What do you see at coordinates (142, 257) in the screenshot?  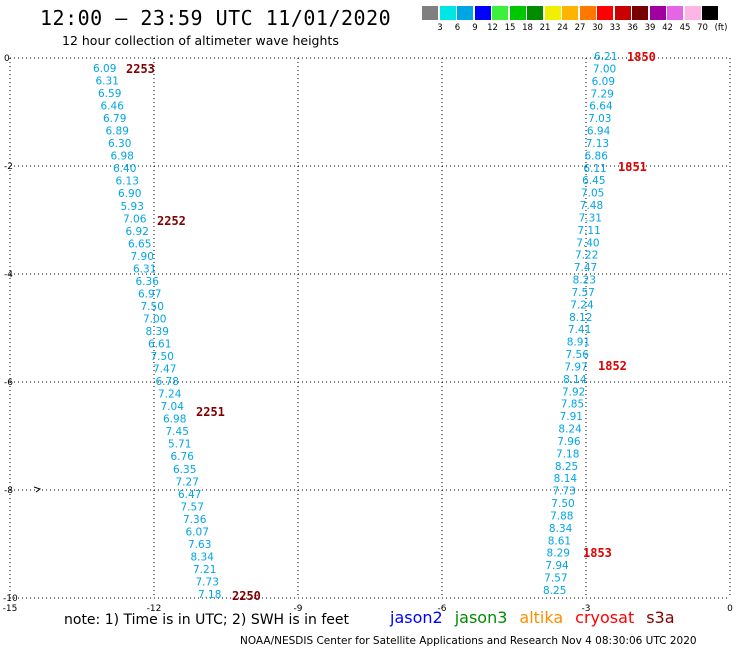 I see `swh-value: 7.90` at bounding box center [142, 257].